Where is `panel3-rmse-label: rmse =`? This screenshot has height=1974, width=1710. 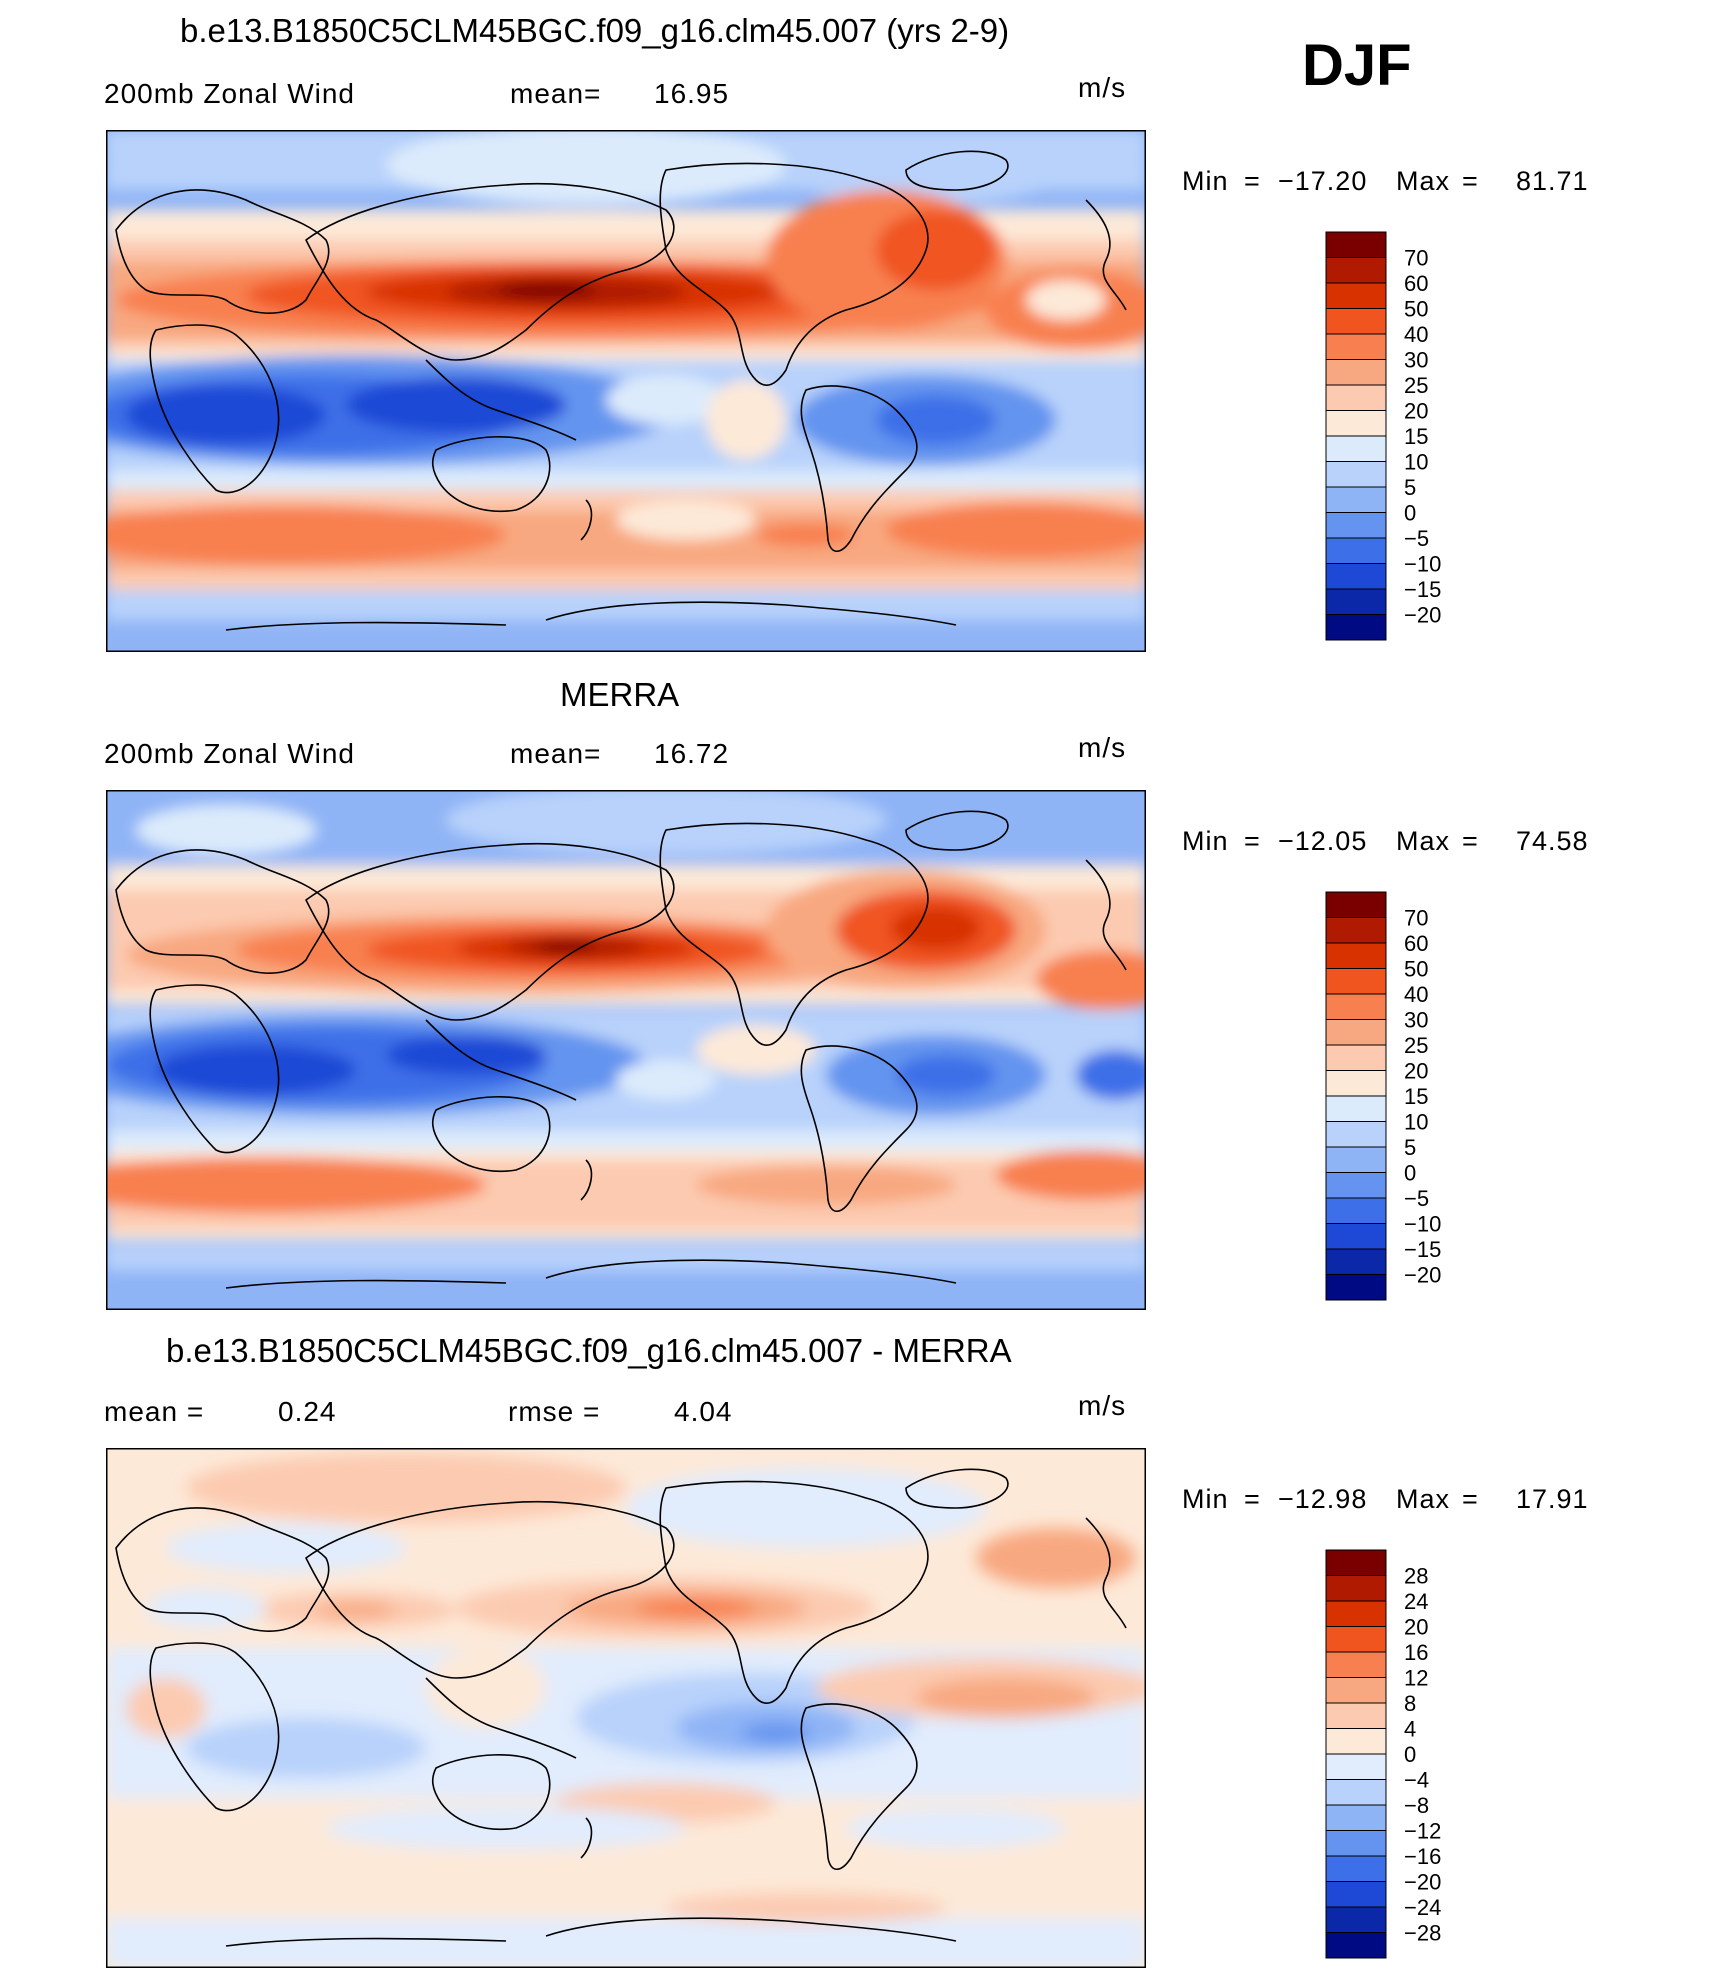
panel3-rmse-label: rmse = is located at coordinates (554, 1411).